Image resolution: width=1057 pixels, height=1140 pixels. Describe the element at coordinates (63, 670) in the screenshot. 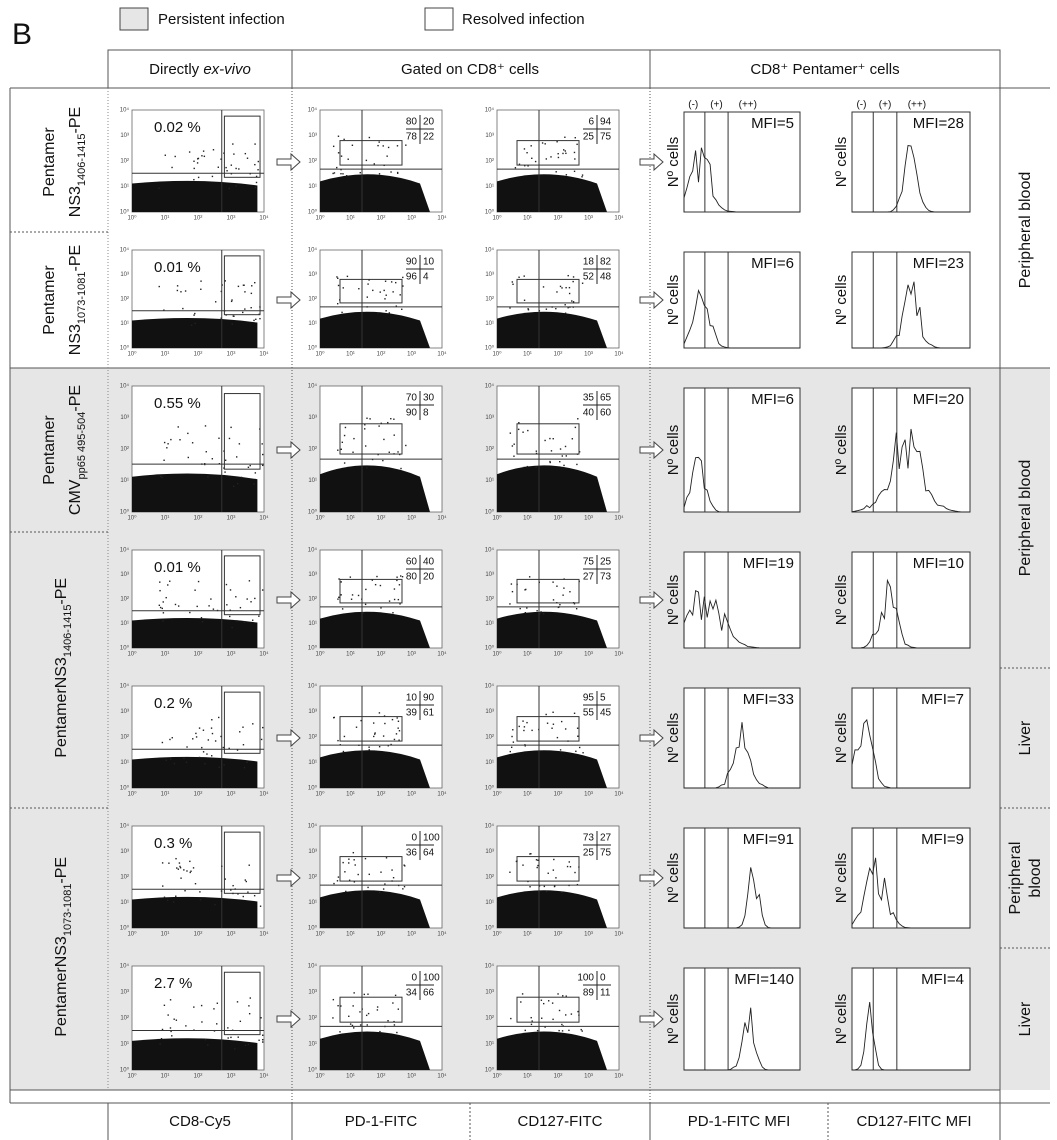

I see `row-label: PentamerNS31406-1415-PE` at that location.